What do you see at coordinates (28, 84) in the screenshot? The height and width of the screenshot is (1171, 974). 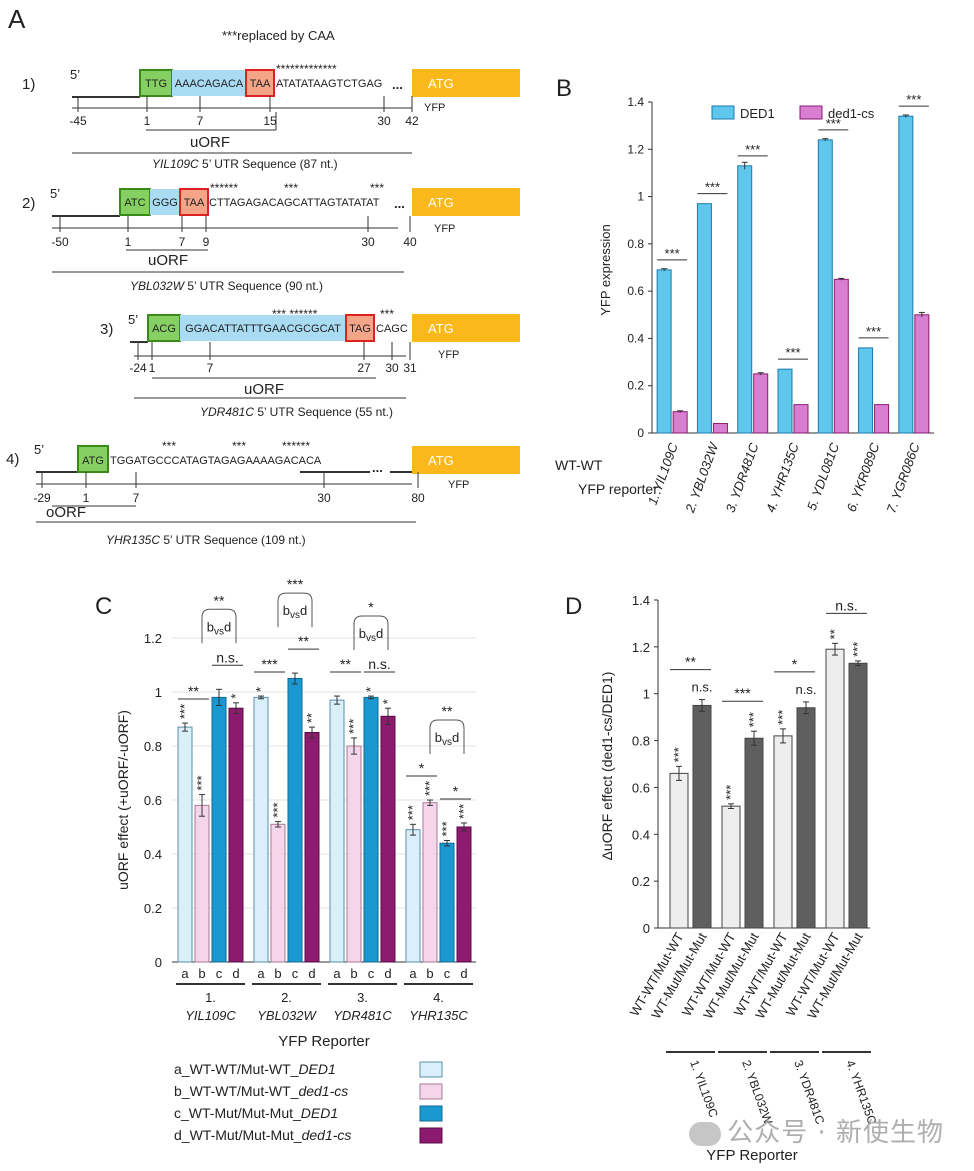 I see `construct-number: 1)` at bounding box center [28, 84].